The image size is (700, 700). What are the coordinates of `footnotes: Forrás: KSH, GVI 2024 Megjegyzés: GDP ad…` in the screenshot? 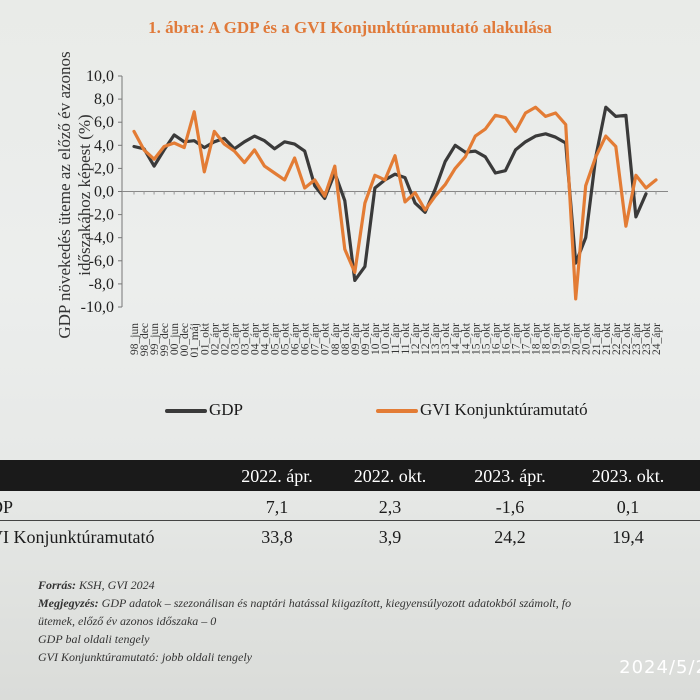 It's located at (369, 621).